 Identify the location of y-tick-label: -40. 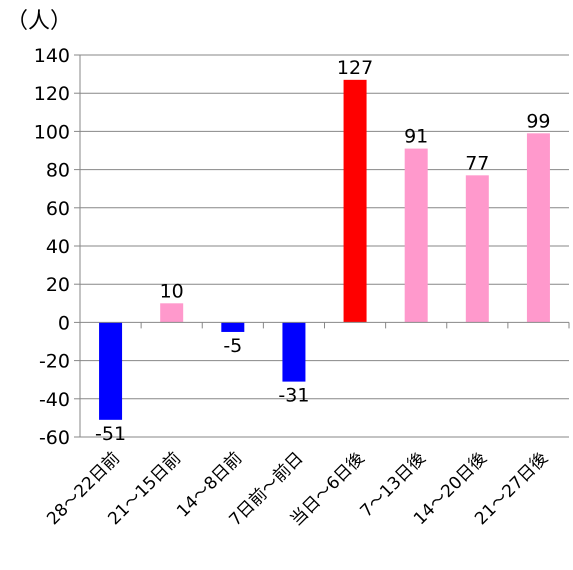
(54, 400).